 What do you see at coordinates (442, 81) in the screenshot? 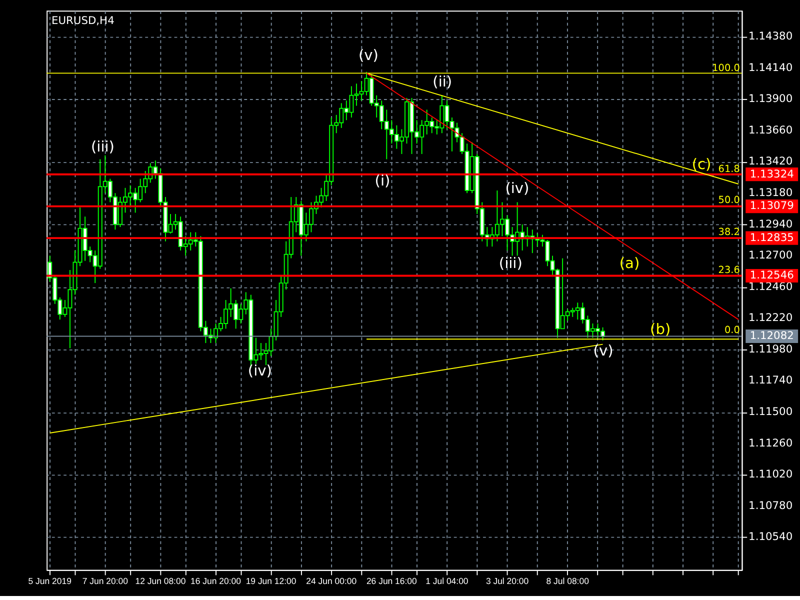
I see `annotation: (ii)` at bounding box center [442, 81].